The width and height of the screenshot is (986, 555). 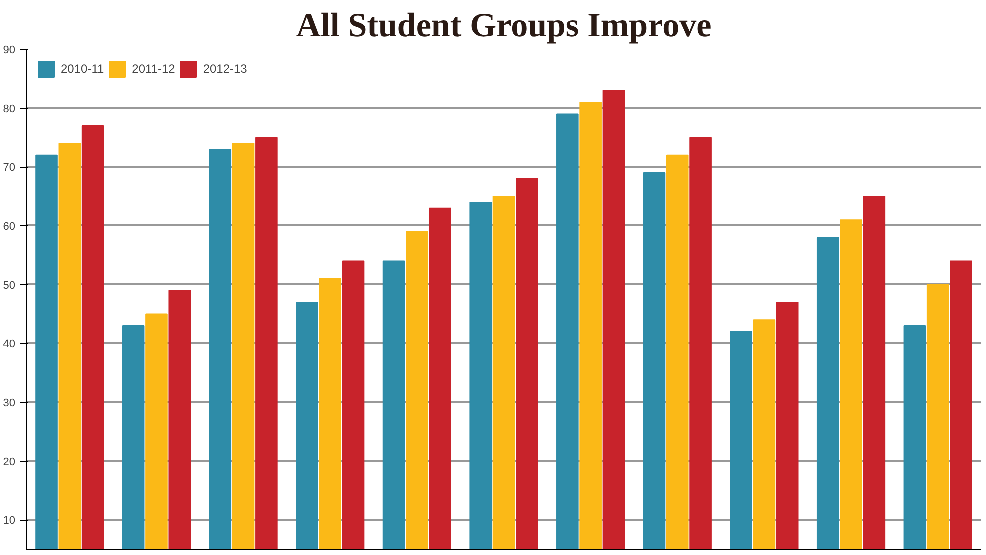 What do you see at coordinates (9, 168) in the screenshot?
I see `y-tick-label: 70` at bounding box center [9, 168].